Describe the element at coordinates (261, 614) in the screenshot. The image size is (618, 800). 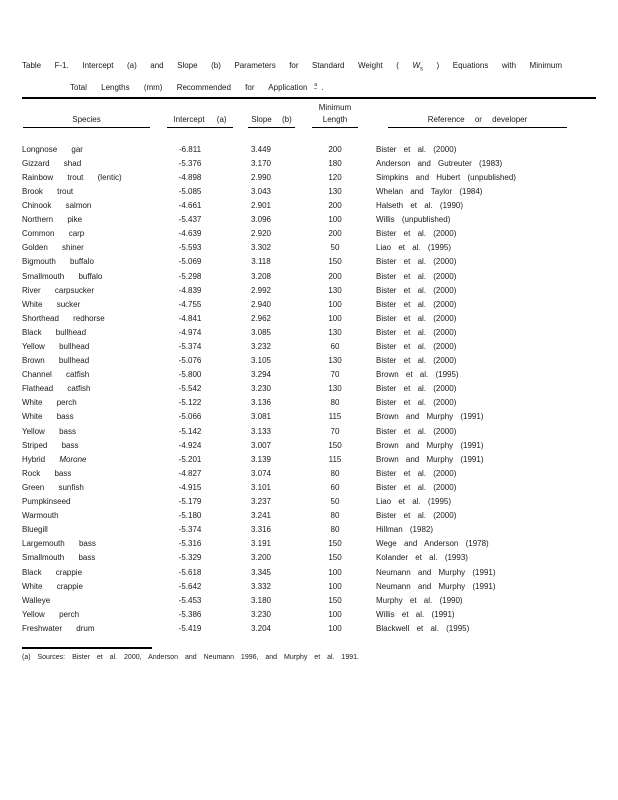
I see `slope-cell: 3.230` at that location.